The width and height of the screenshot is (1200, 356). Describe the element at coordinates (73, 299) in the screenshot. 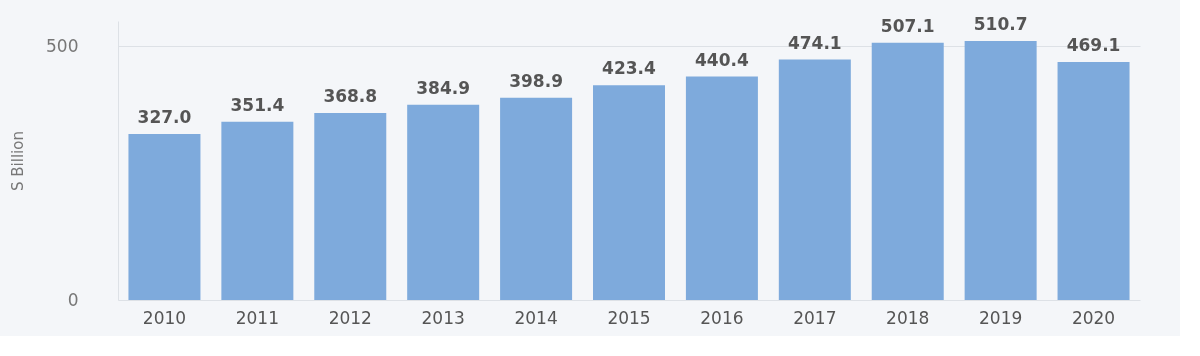

I see `y-tick-label: 0` at that location.